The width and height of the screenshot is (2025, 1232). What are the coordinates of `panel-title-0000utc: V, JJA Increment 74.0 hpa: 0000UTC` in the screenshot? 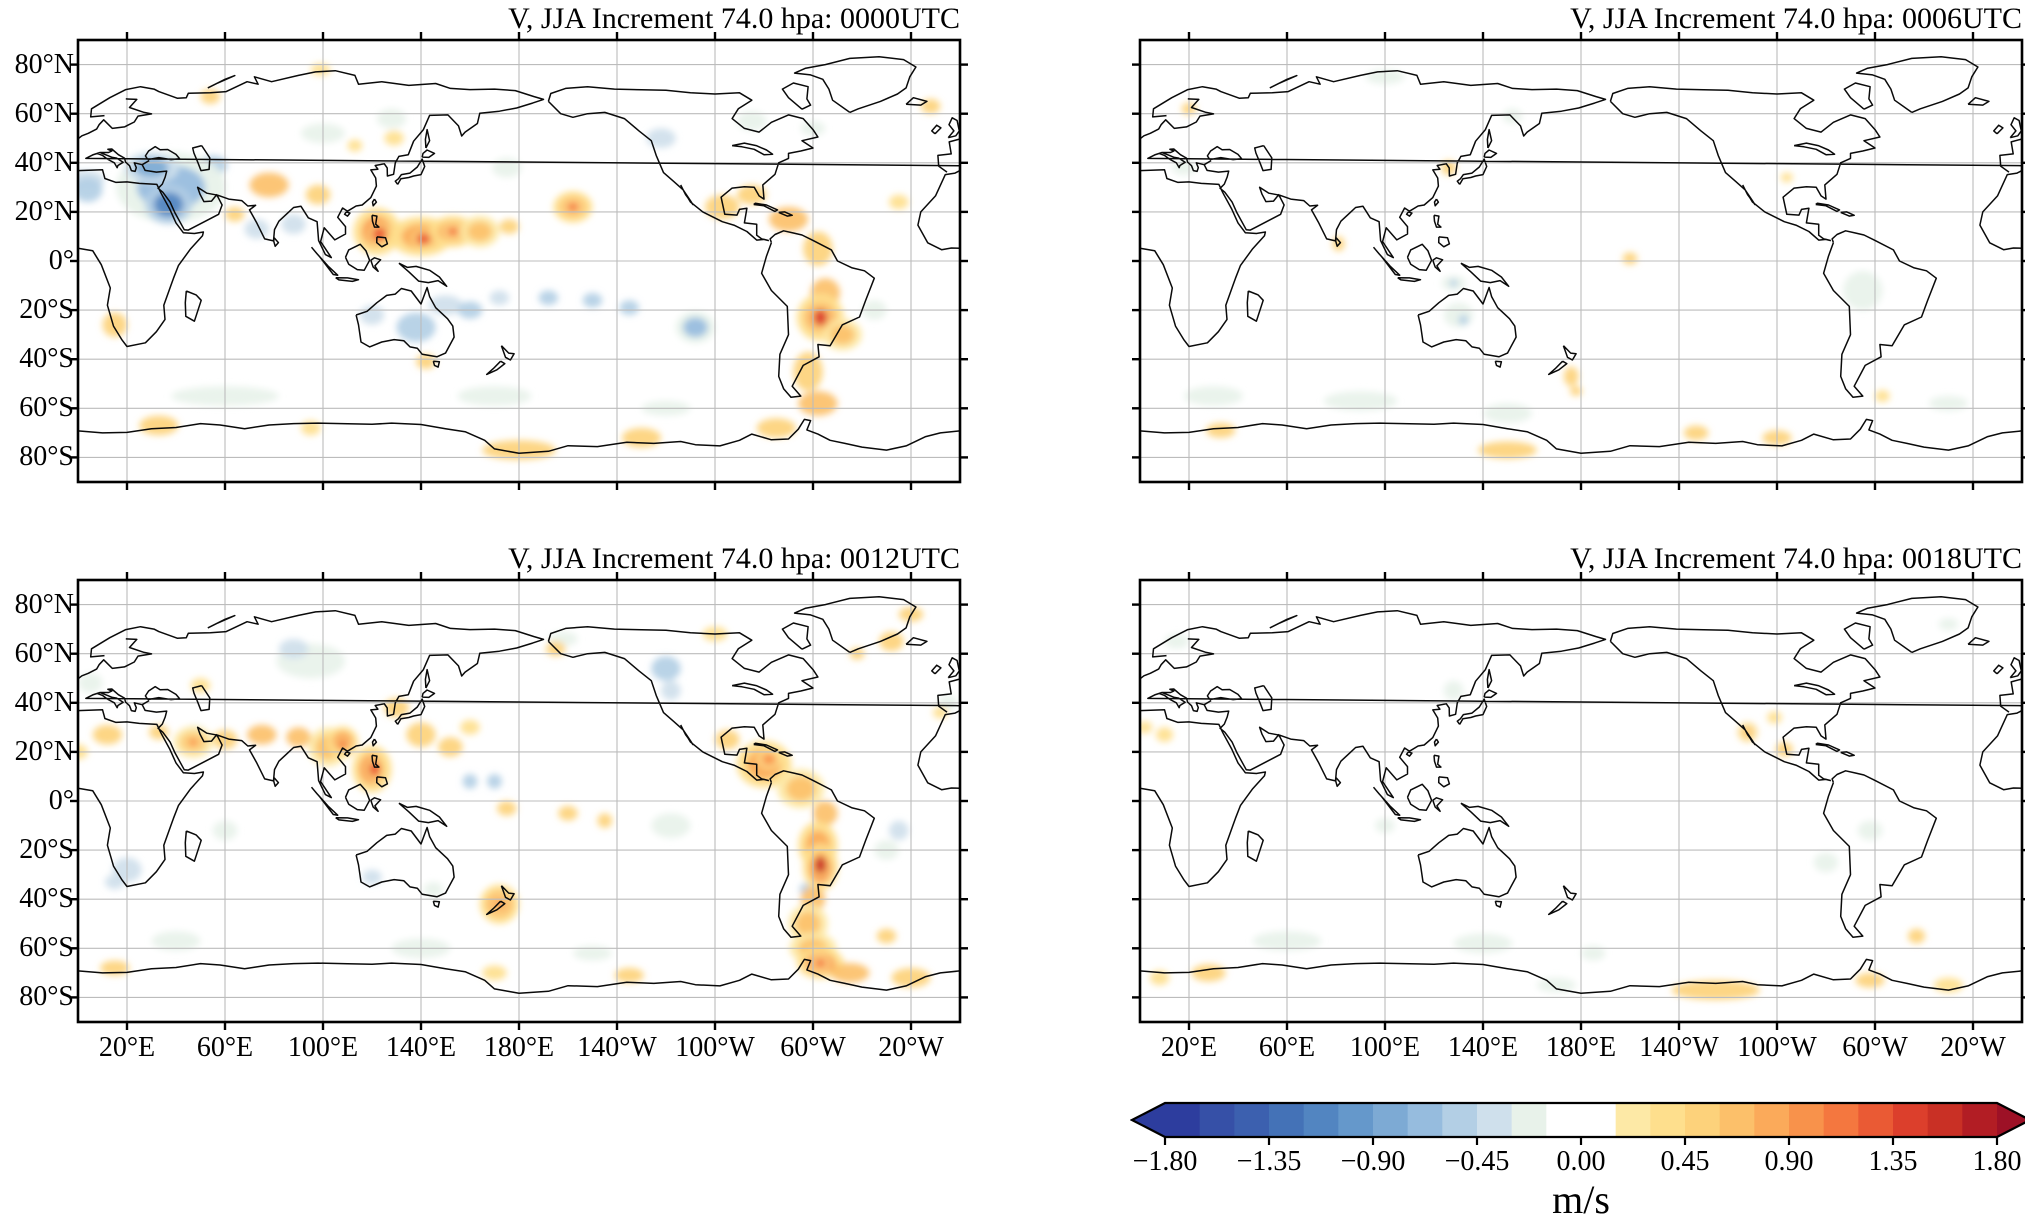 It's located at (734, 18).